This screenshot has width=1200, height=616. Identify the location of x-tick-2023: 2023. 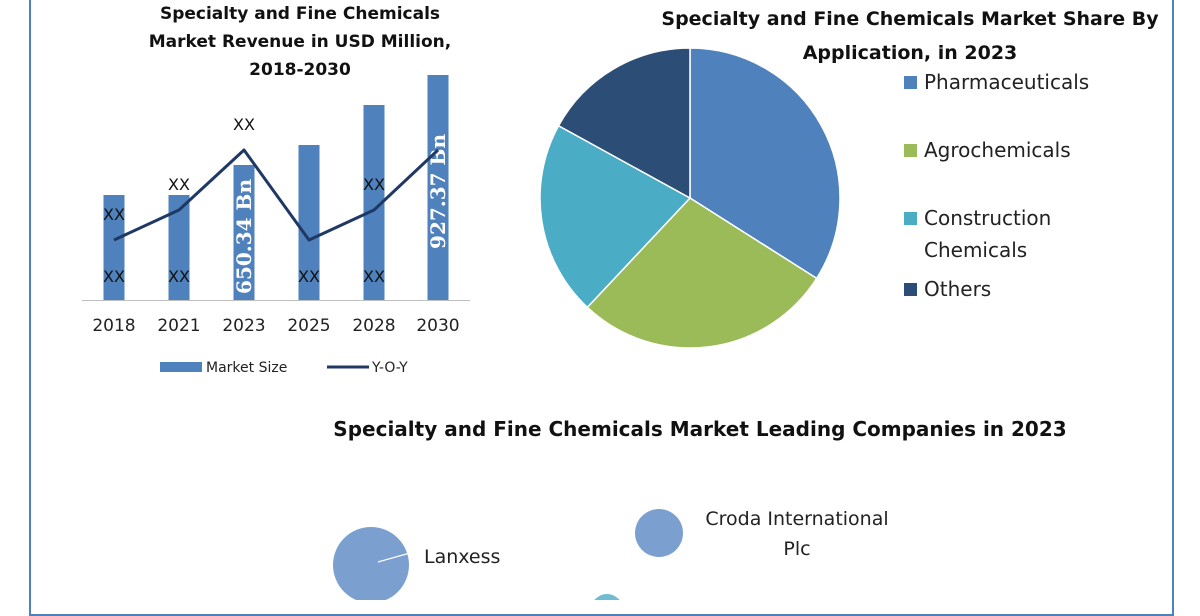
(243, 326).